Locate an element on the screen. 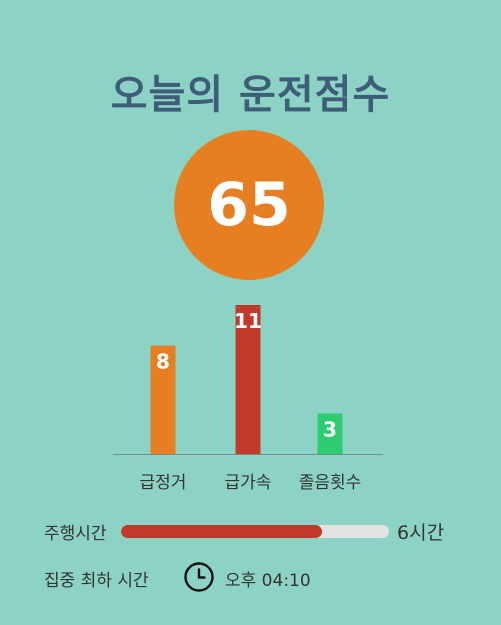 This screenshot has width=501, height=625. page-title: 오늘의 운전점수 is located at coordinates (250, 95).